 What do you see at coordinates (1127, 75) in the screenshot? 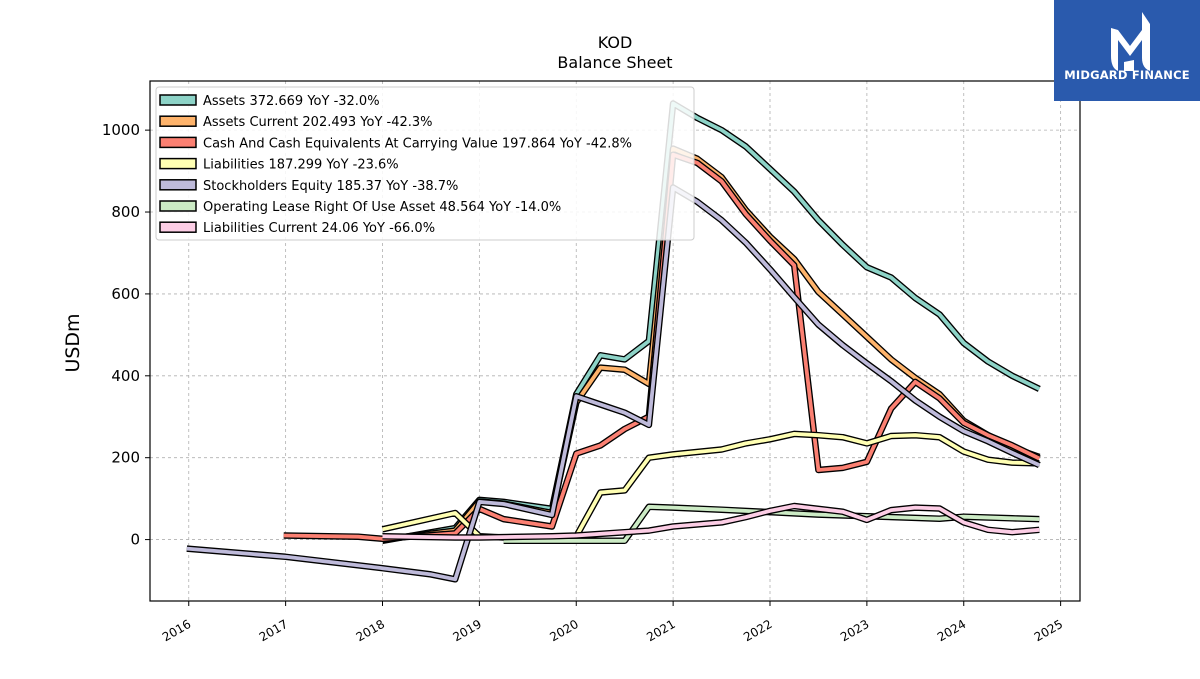
I see `brand-name: MIDGARD FINANCE` at bounding box center [1127, 75].